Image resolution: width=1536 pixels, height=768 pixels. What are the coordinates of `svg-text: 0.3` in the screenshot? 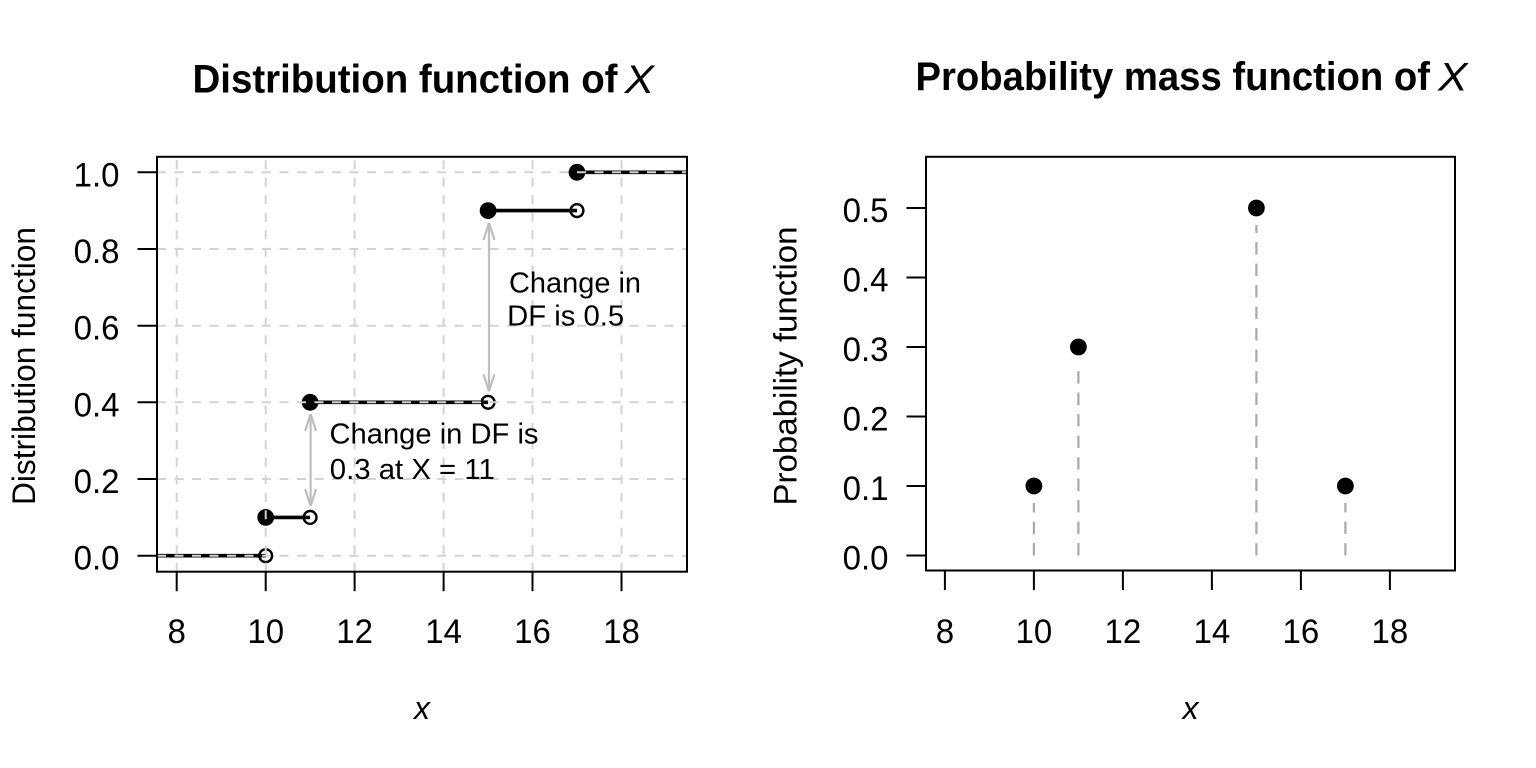 It's located at (866, 350).